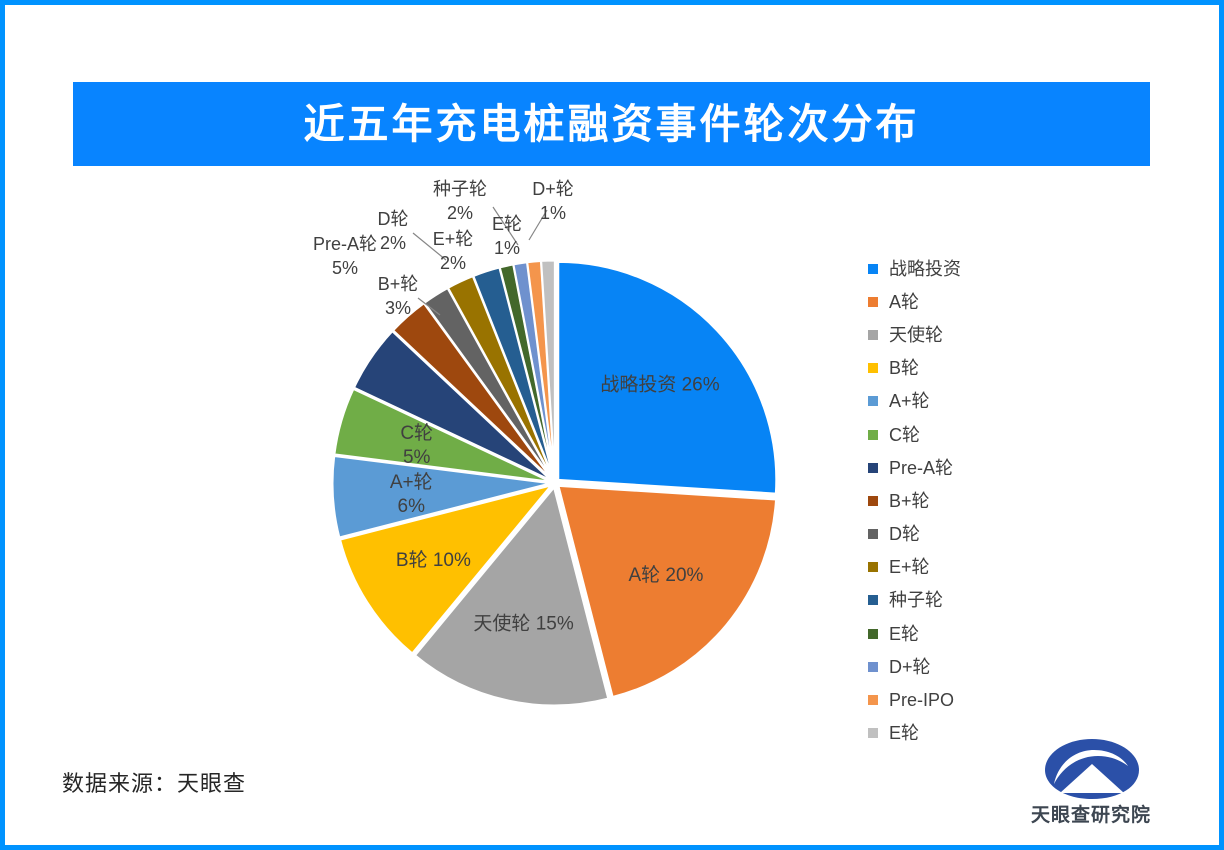 The height and width of the screenshot is (850, 1224). I want to click on legend-item: 种子轮, so click(983, 600).